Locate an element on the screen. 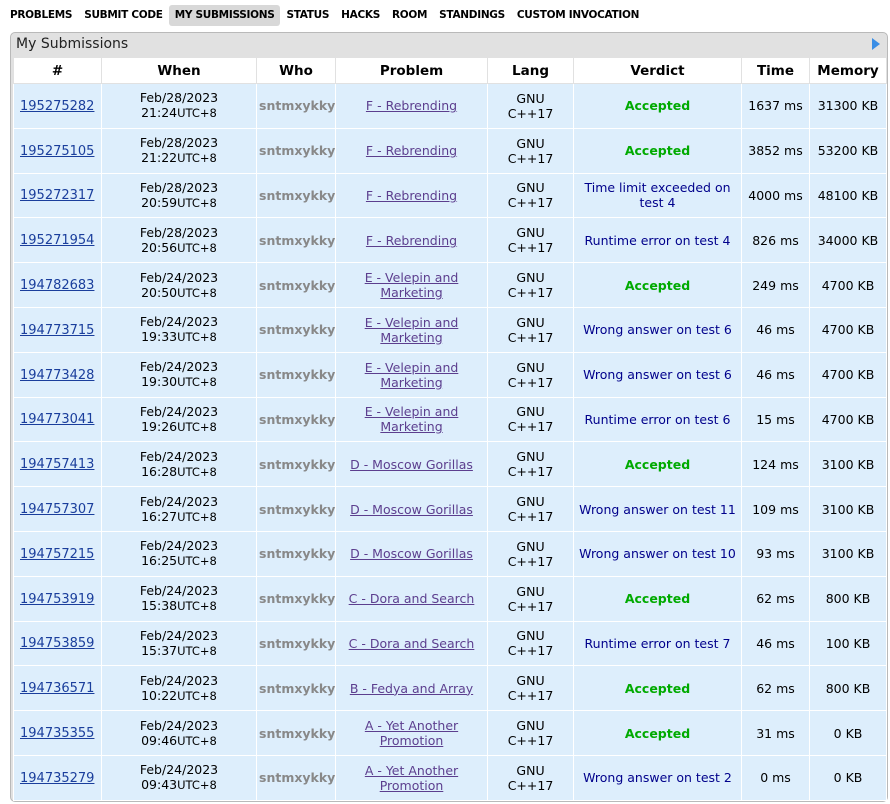  id-cell: 195275105 is located at coordinates (57, 150).